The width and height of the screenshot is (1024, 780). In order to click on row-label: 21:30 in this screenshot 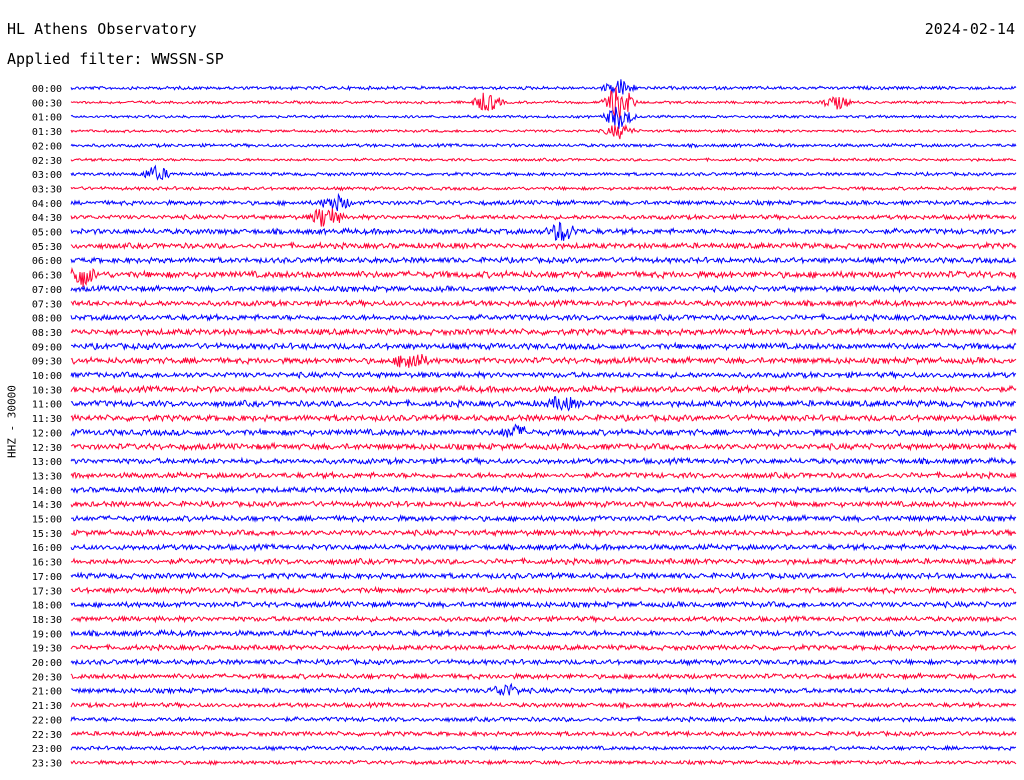, I will do `click(47, 706)`.